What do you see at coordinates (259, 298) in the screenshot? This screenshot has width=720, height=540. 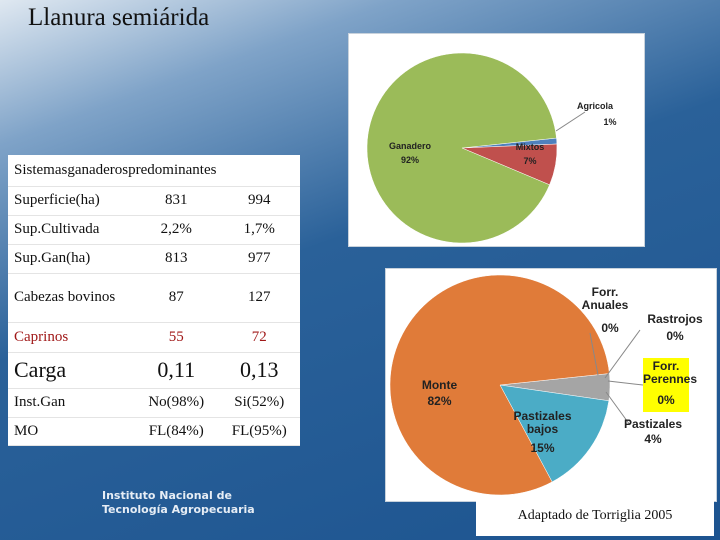 I see `table-cell: 127` at bounding box center [259, 298].